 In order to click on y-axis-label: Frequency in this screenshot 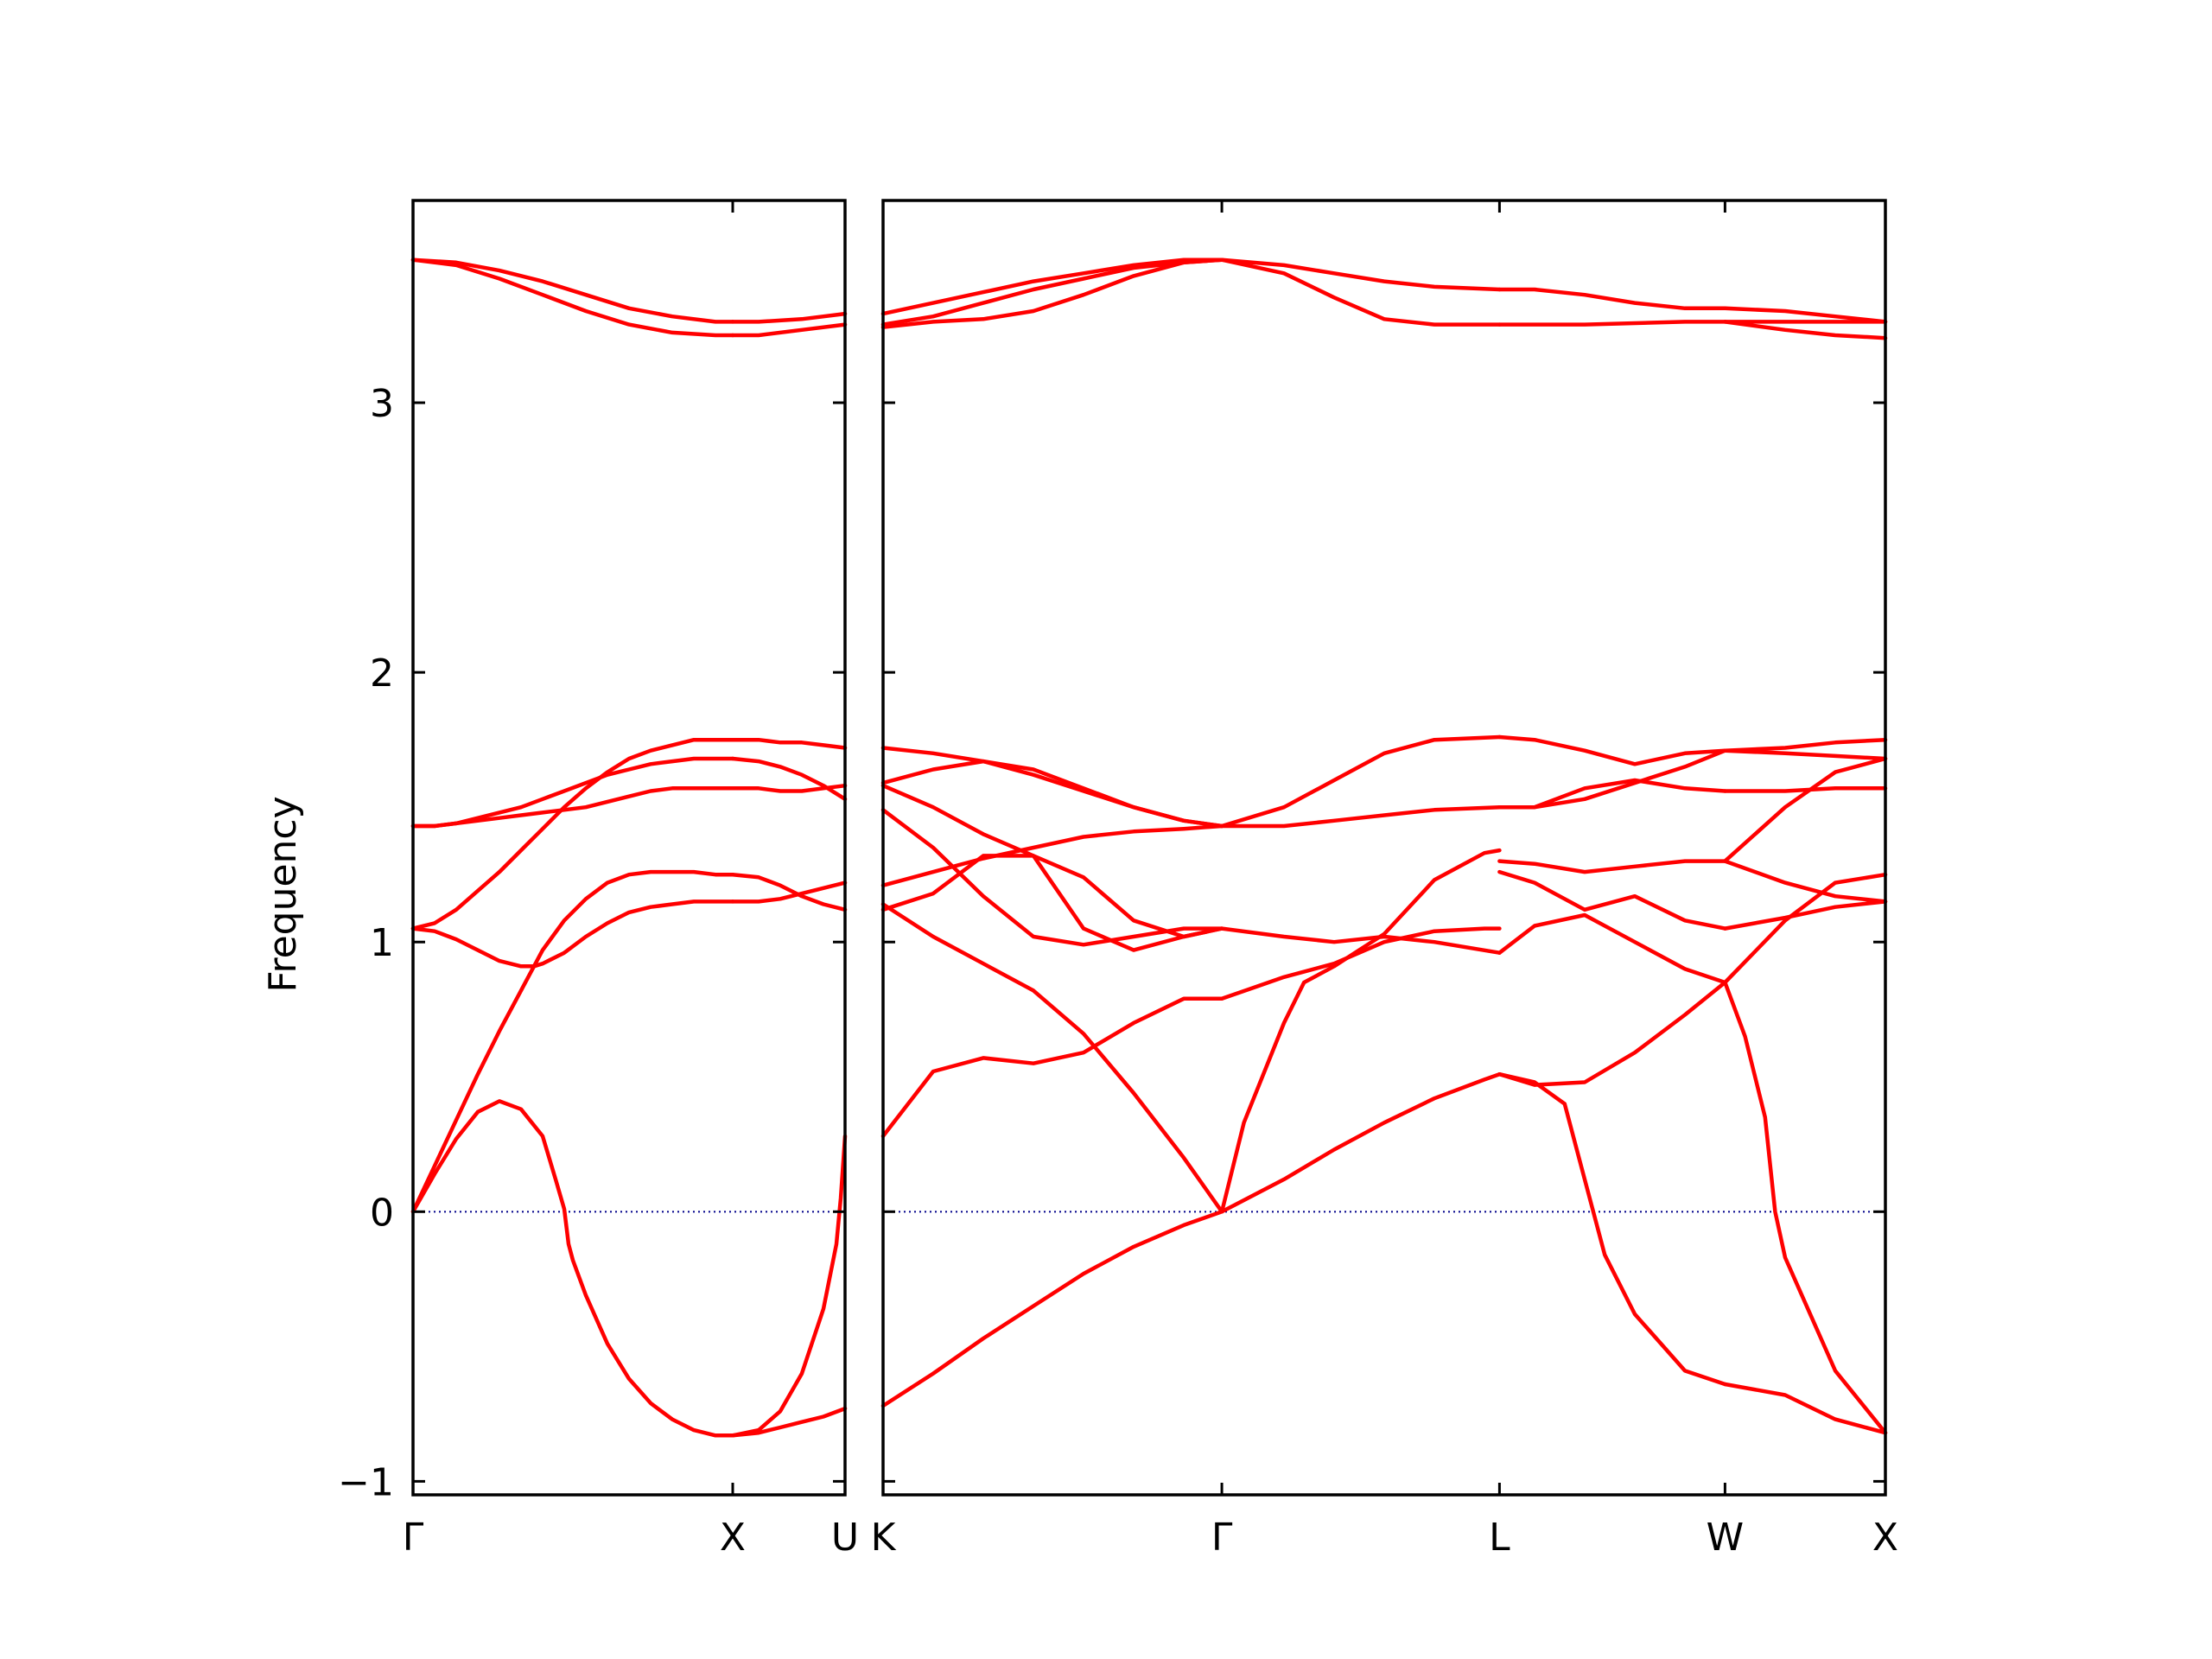, I will do `click(283, 894)`.